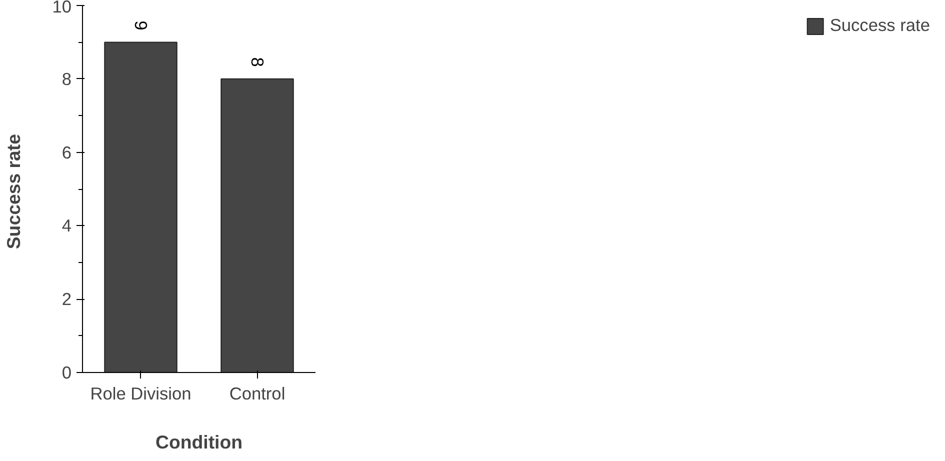 The height and width of the screenshot is (461, 945). Describe the element at coordinates (67, 78) in the screenshot. I see `y-tick-label: 8` at that location.